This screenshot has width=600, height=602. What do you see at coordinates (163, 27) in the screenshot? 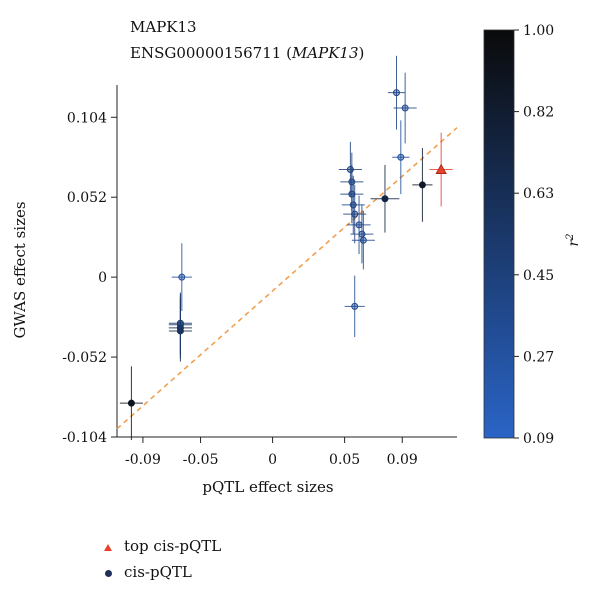
I see `chart-title: MAPK13` at bounding box center [163, 27].